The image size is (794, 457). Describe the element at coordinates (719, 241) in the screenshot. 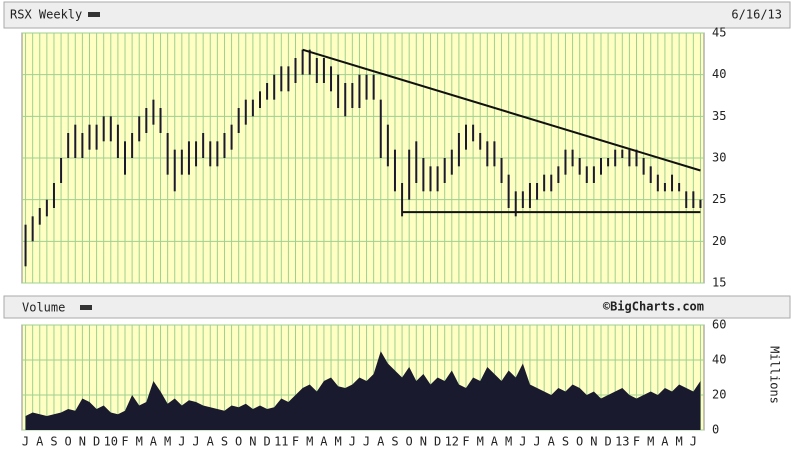

I see `y-tick-label: 20` at that location.